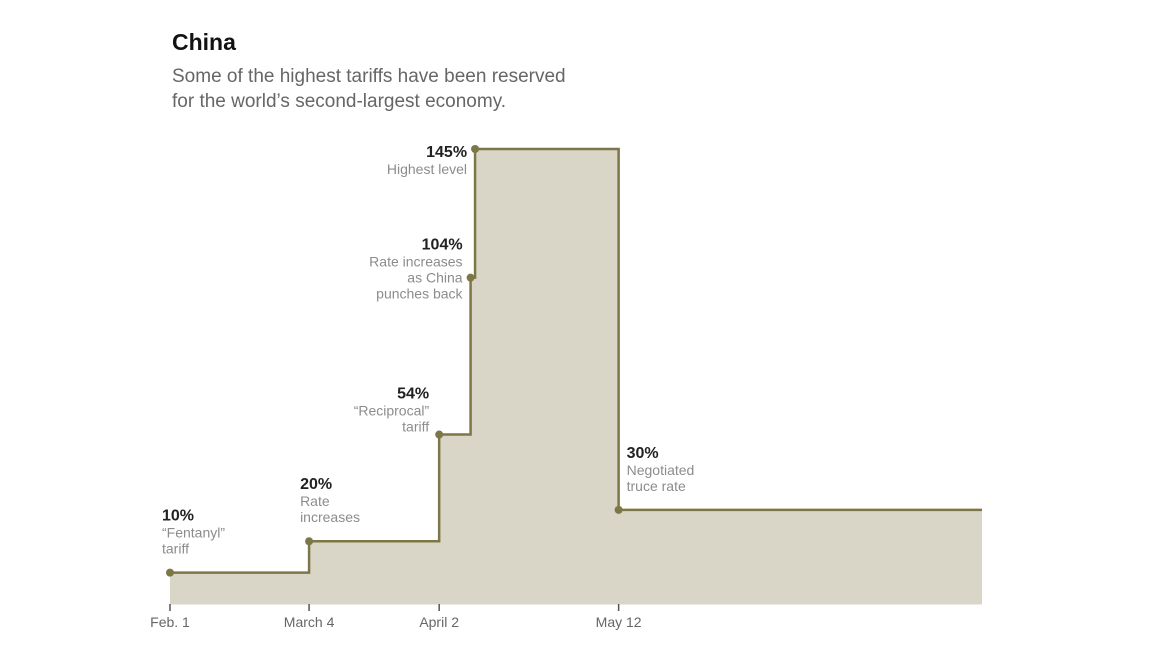  I want to click on annotation-label: truce rate, so click(656, 486).